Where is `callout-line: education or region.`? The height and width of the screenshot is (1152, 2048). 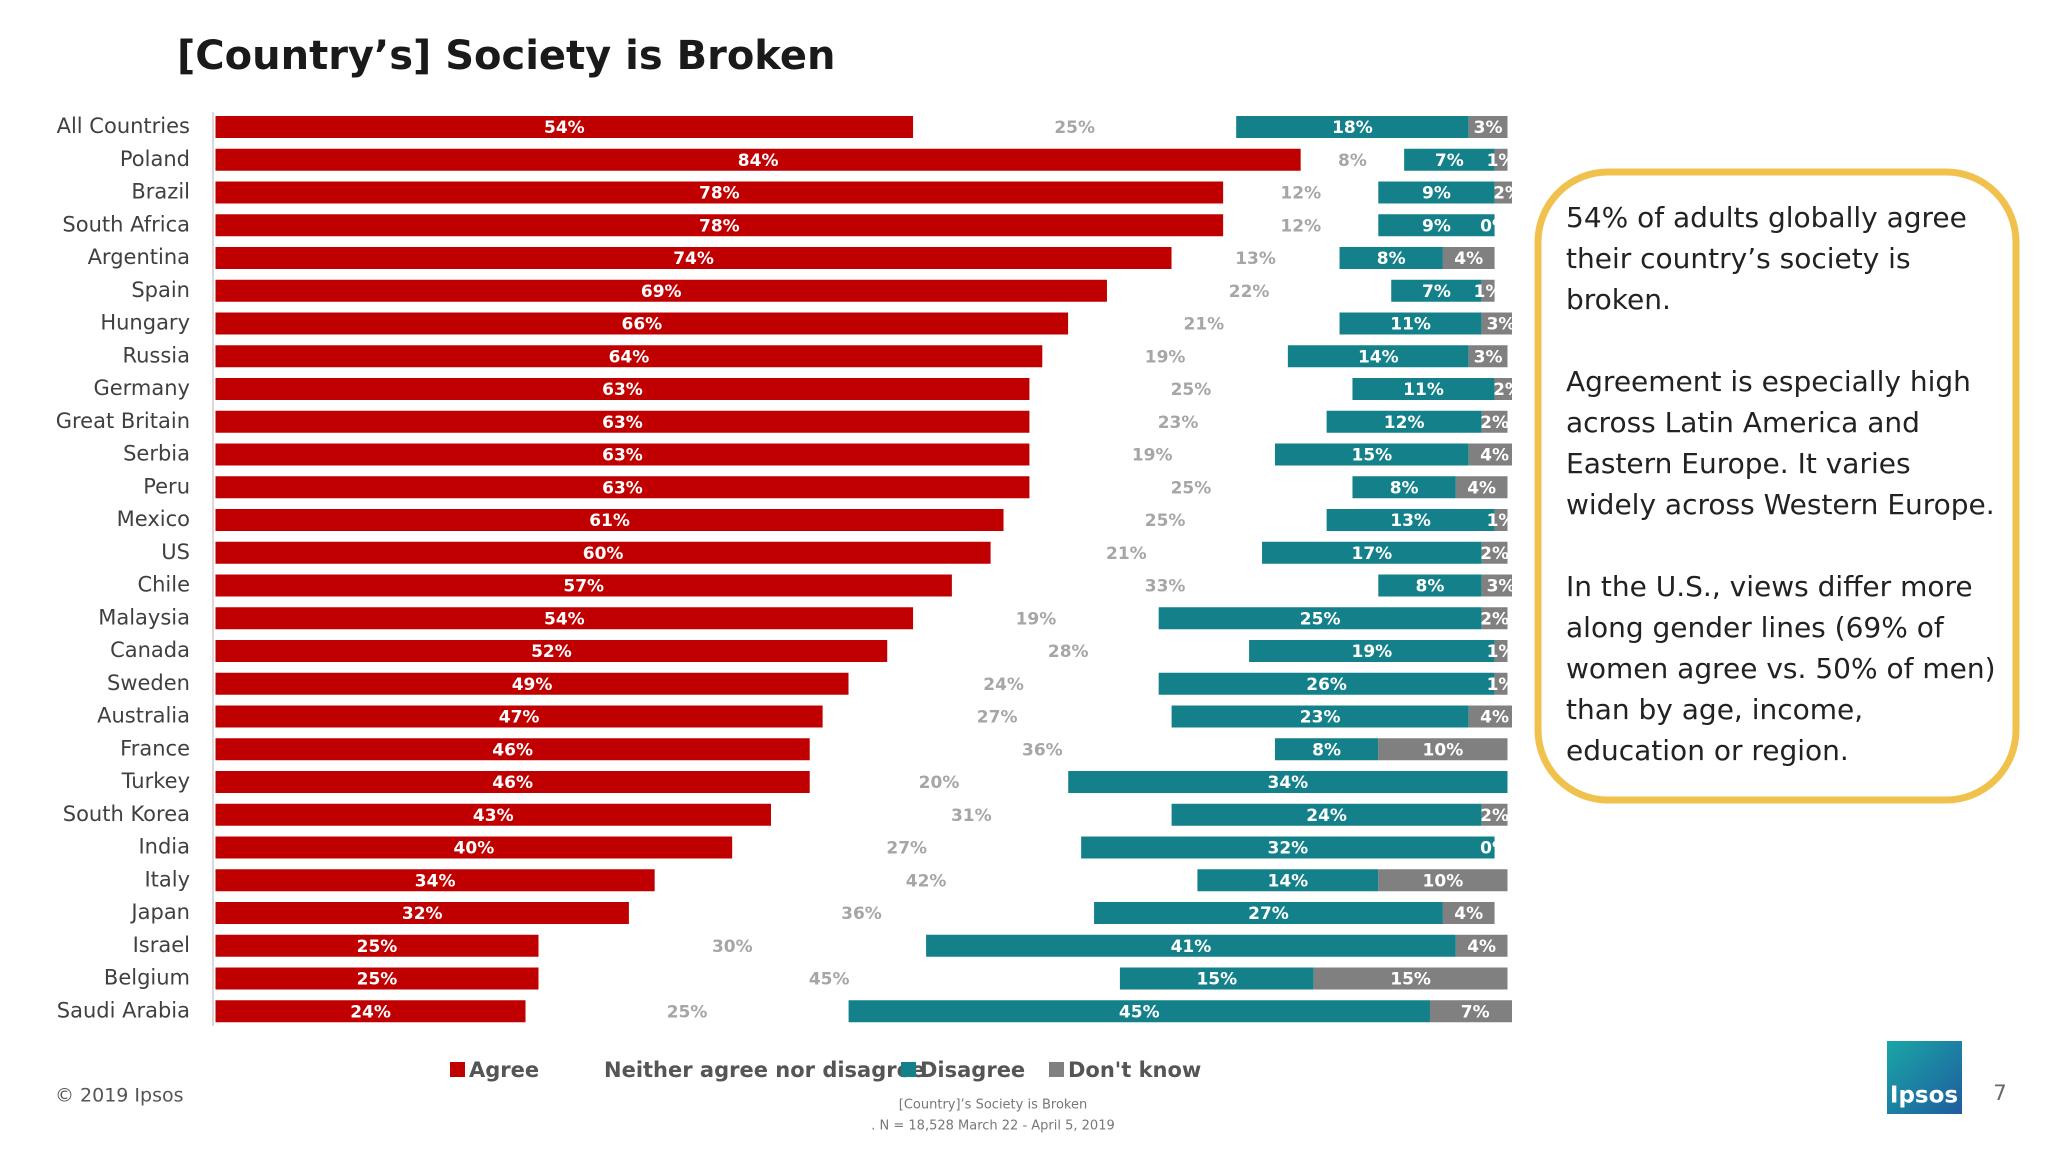 callout-line: education or region. is located at coordinates (1707, 750).